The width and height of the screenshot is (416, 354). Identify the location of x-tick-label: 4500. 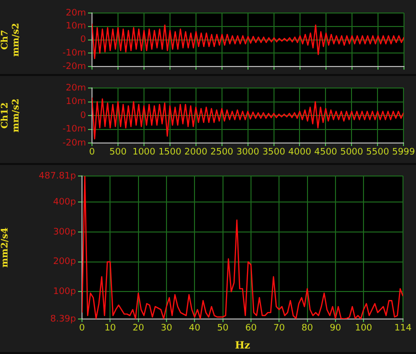
(326, 153).